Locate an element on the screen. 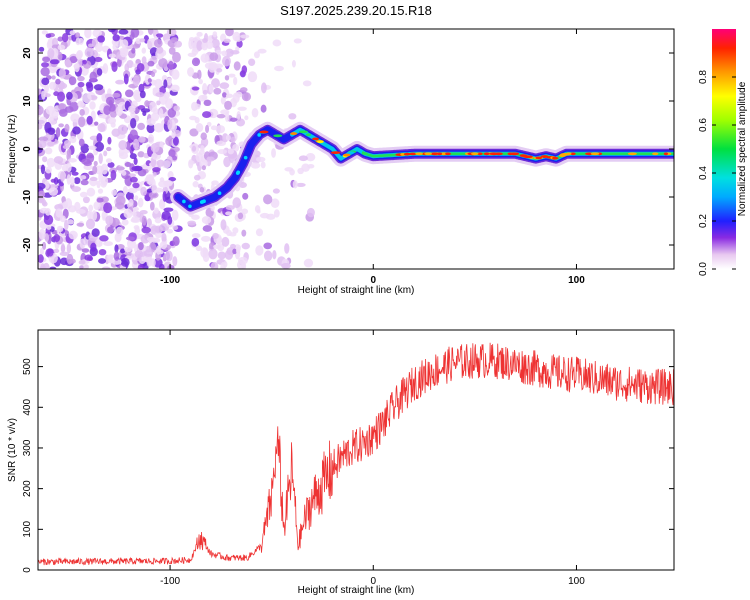 The image size is (750, 600). x-tick-label: -100 is located at coordinates (170, 581).